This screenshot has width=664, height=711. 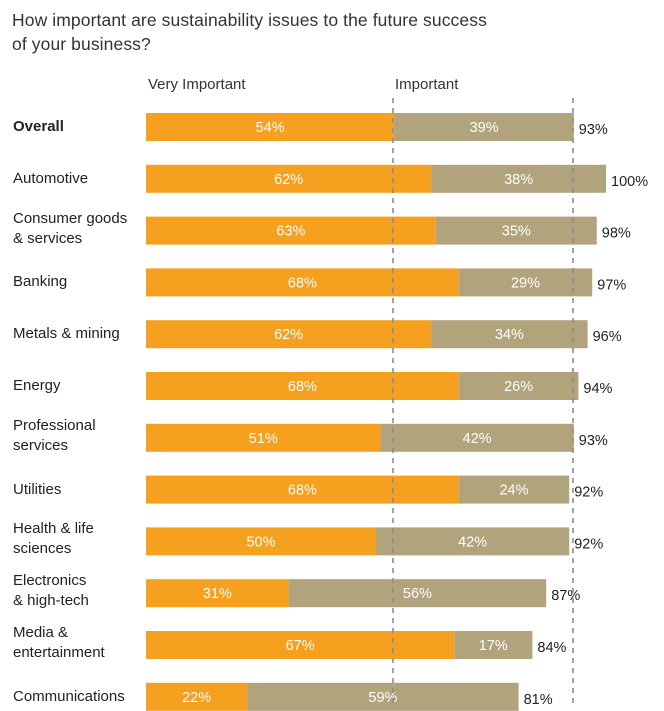 I want to click on data-label-very-important: 50%, so click(x=260, y=542).